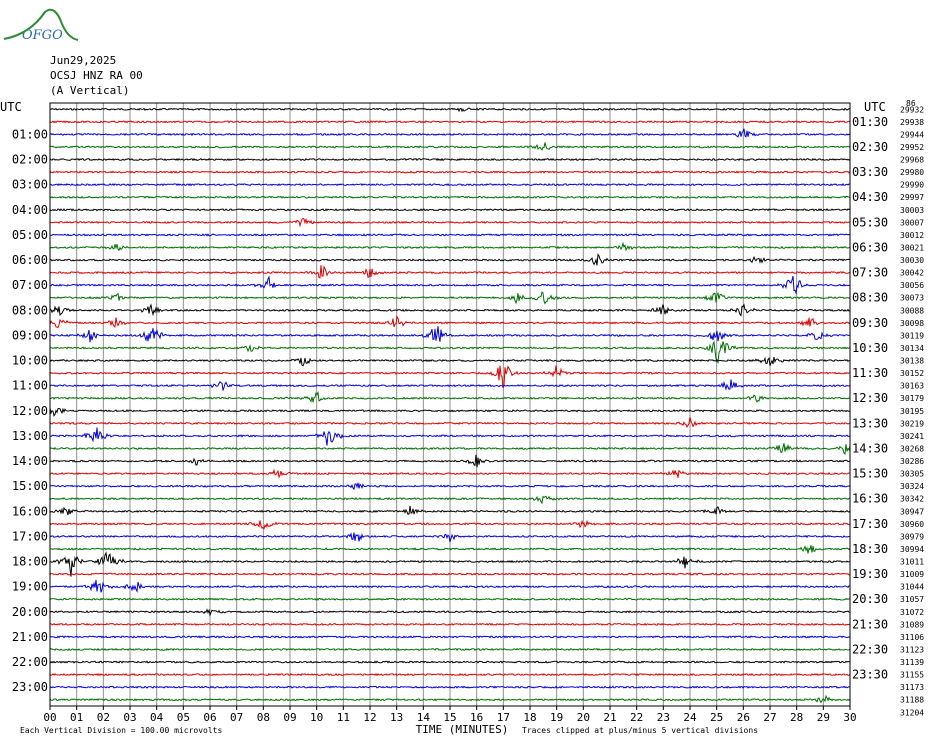 The height and width of the screenshot is (744, 930). What do you see at coordinates (870, 649) in the screenshot?
I see `right-hour-label: 22:30` at bounding box center [870, 649].